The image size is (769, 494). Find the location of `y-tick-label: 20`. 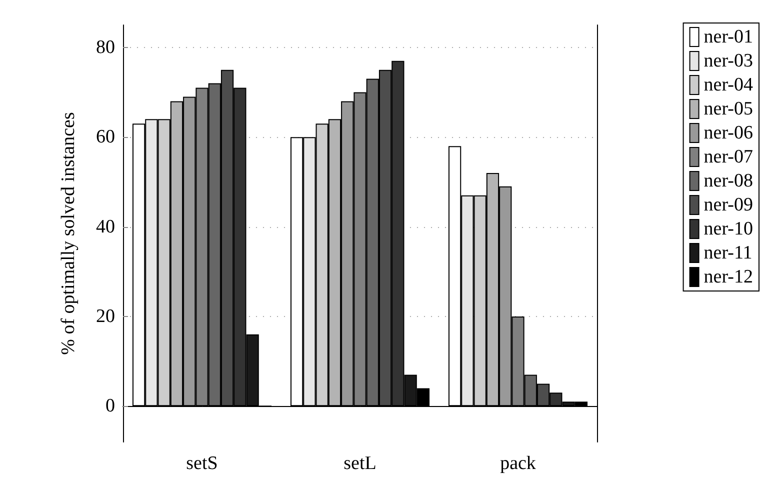

y-tick-label: 20 is located at coordinates (105, 316).